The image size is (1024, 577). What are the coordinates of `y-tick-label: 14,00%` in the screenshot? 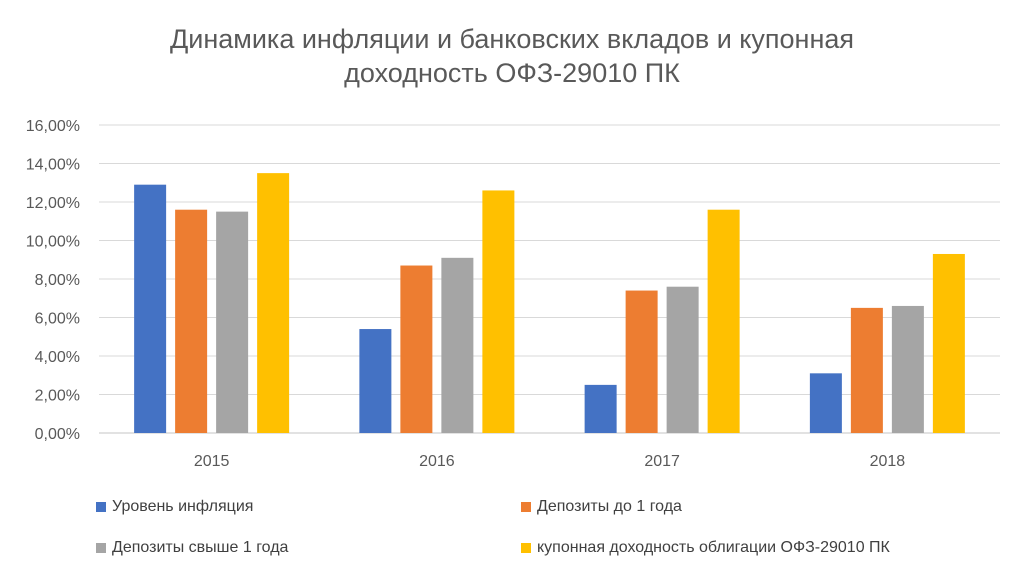 It's located at (53, 165).